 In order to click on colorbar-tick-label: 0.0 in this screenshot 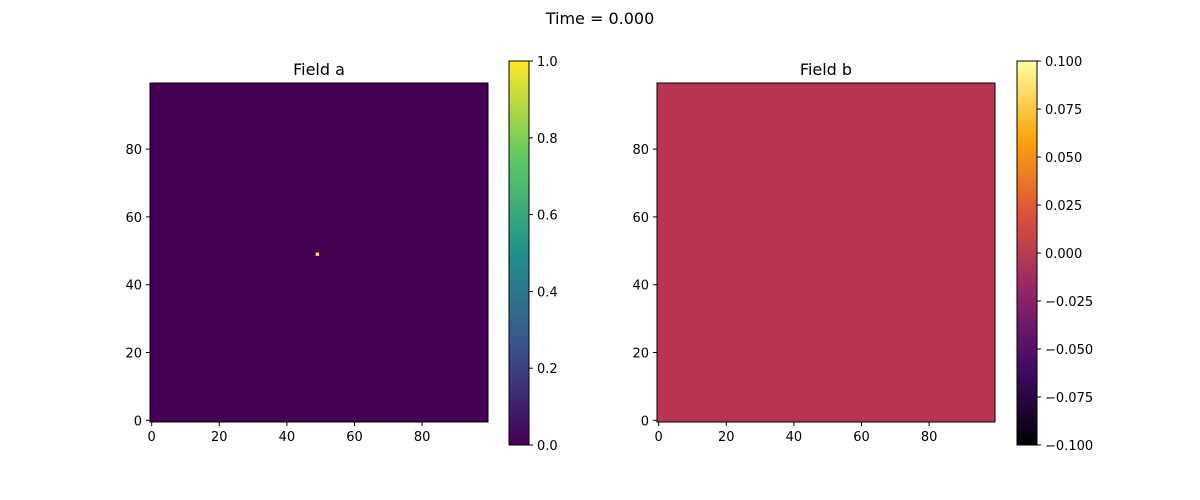, I will do `click(547, 446)`.